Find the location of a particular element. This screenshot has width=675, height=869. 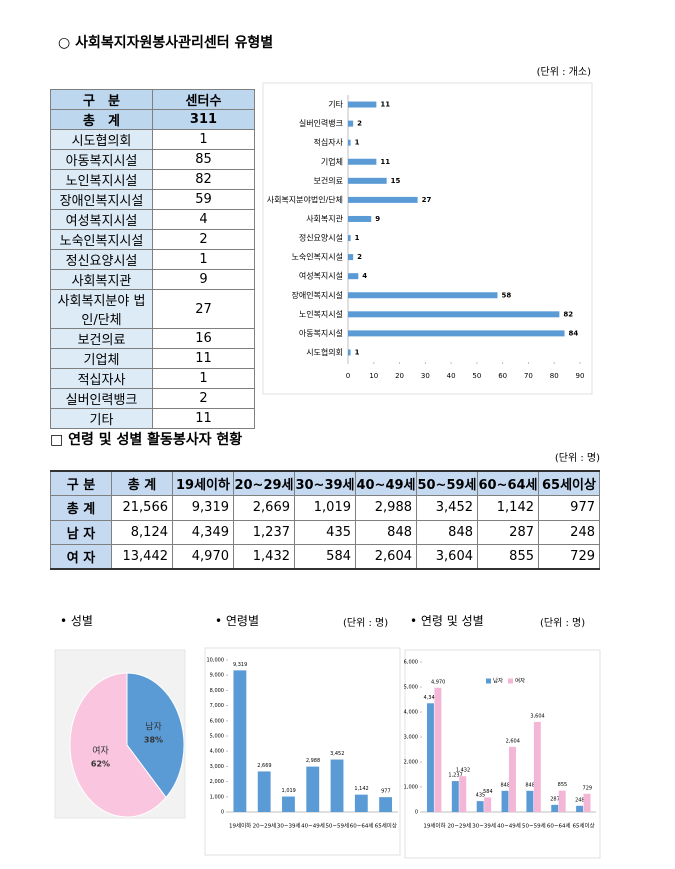

data-label: 3,604 is located at coordinates (537, 716).